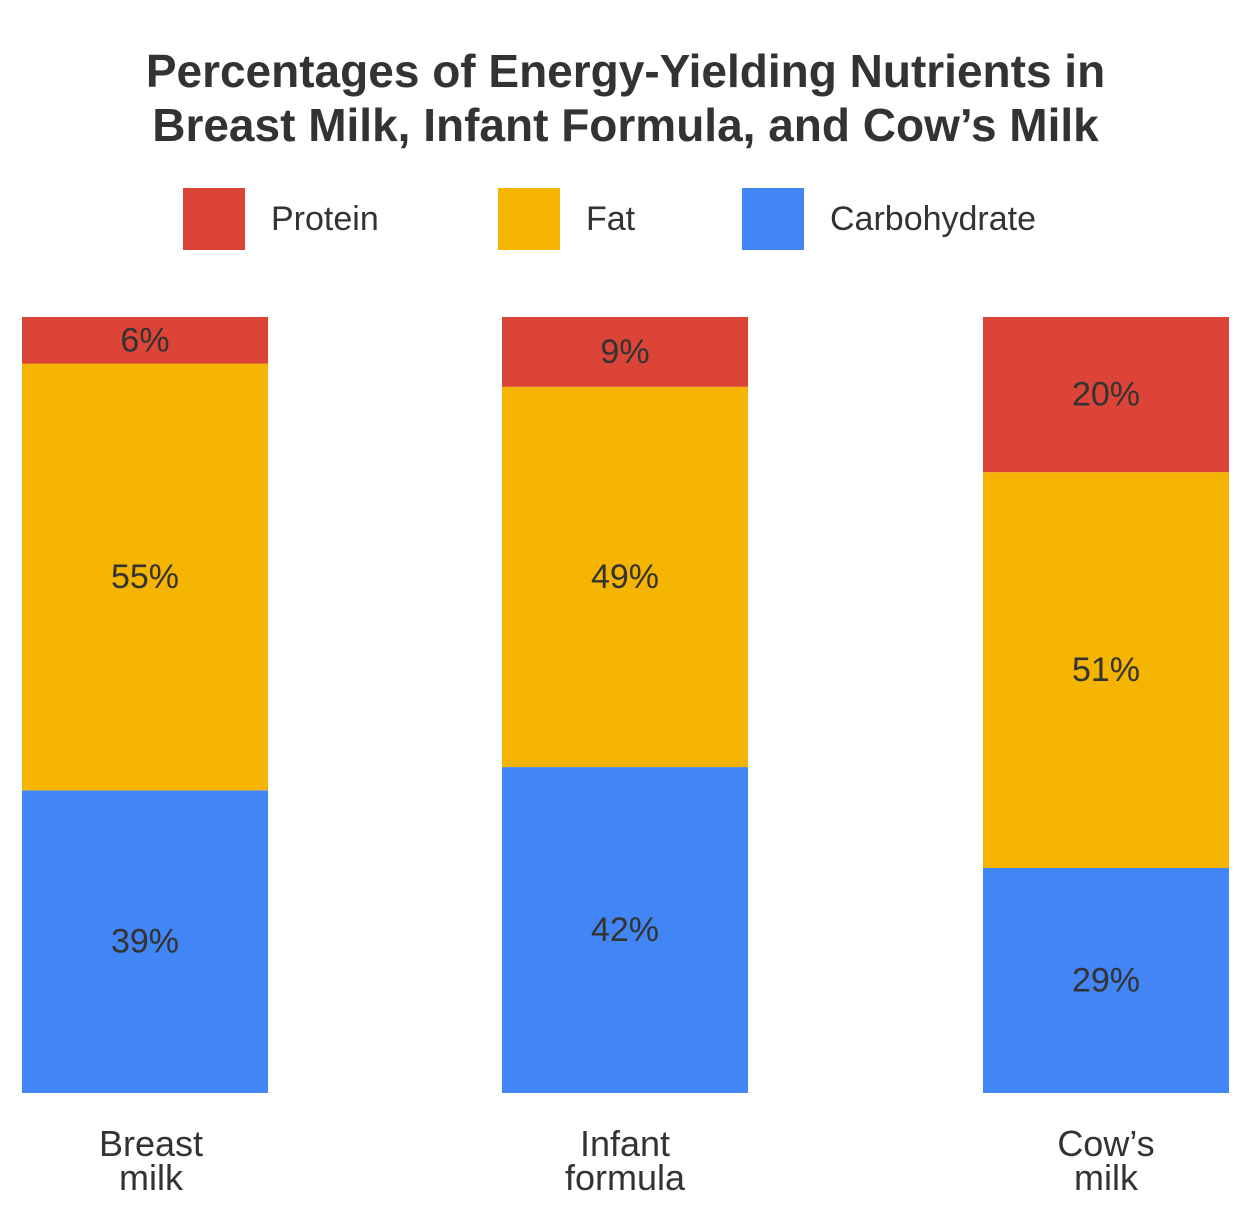 Image resolution: width=1251 pixels, height=1229 pixels. What do you see at coordinates (933, 219) in the screenshot?
I see `legend-label: Carbohydrate` at bounding box center [933, 219].